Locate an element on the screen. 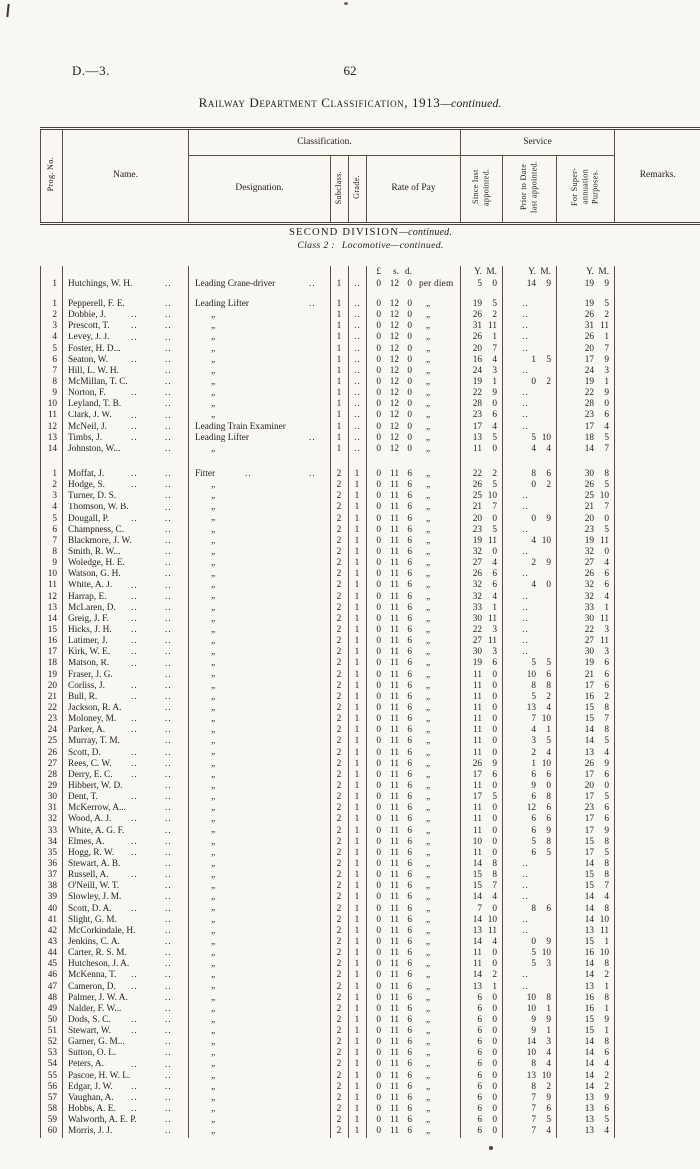 This screenshot has width=700, height=1169. rate-of-pay-value: 0 12 0 „ is located at coordinates (413, 349).